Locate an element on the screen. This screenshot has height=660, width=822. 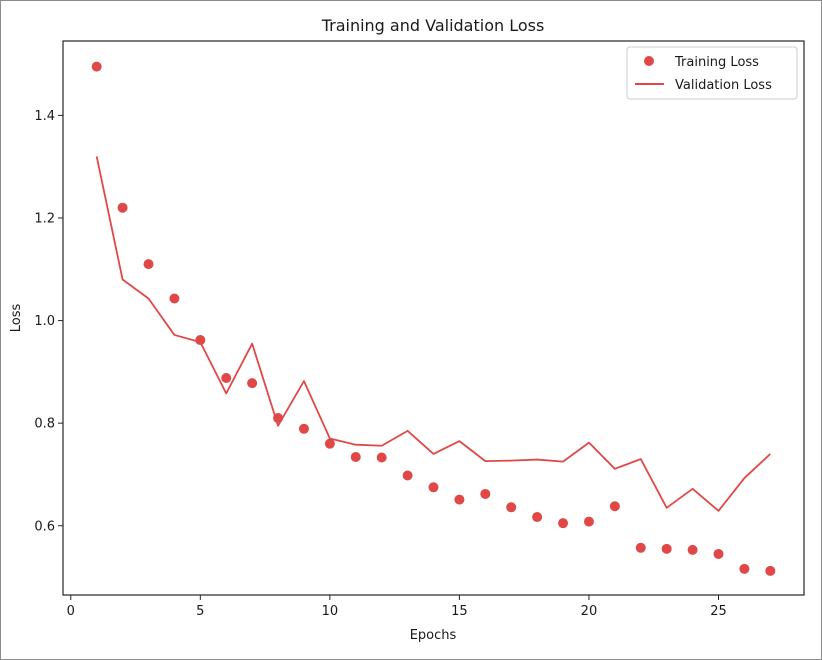
legend-validation-label: Validation Loss is located at coordinates (723, 85).